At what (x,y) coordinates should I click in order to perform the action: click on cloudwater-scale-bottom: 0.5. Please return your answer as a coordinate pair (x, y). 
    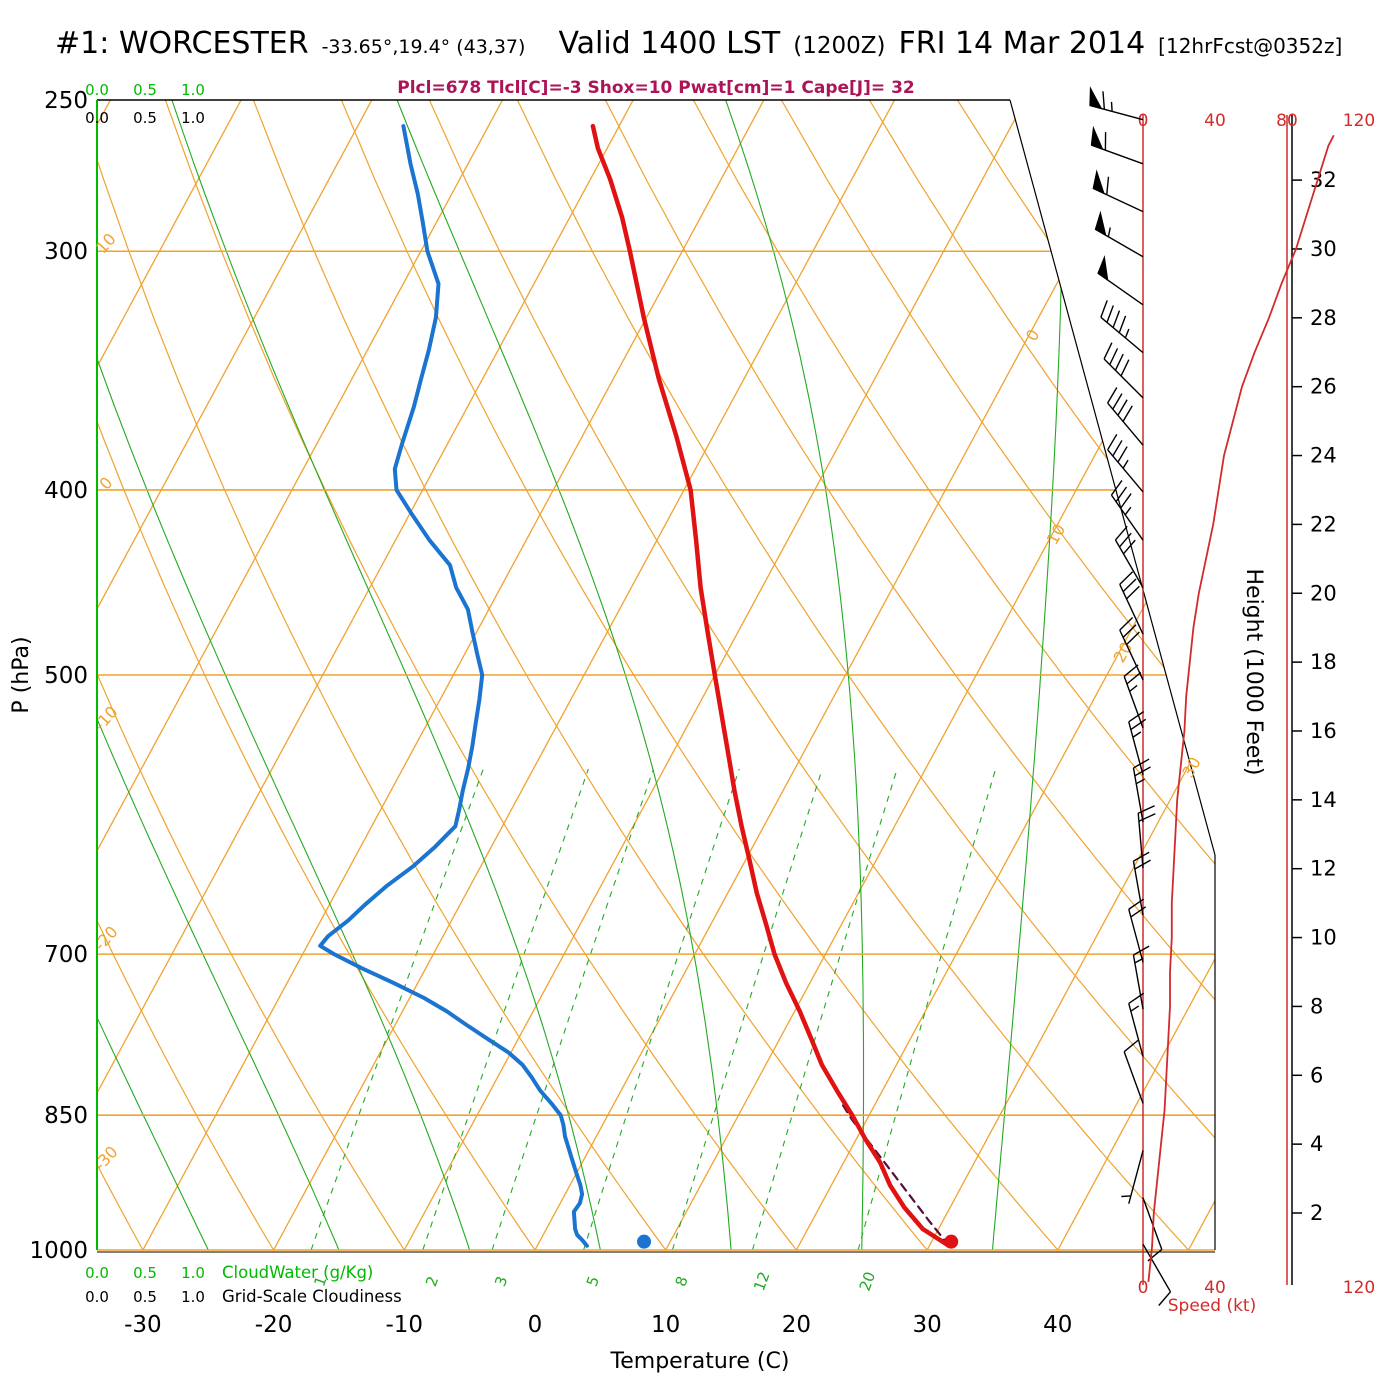
    Looking at the image, I should click on (145, 1273).